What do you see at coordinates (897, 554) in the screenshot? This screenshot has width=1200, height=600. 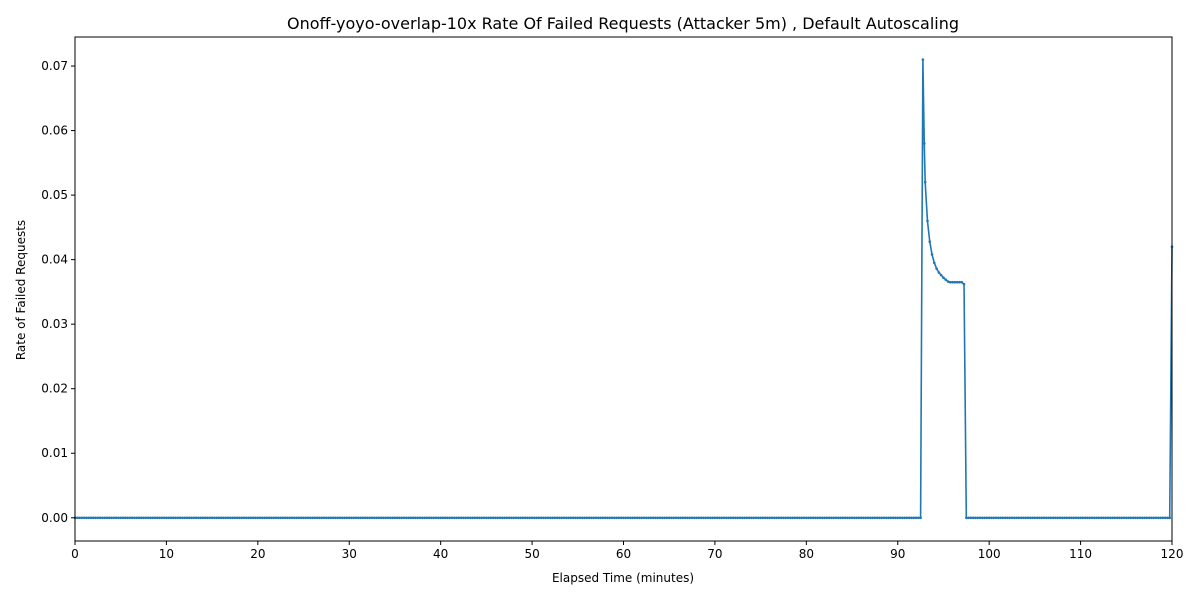 I see `x-tick-label: 90` at bounding box center [897, 554].